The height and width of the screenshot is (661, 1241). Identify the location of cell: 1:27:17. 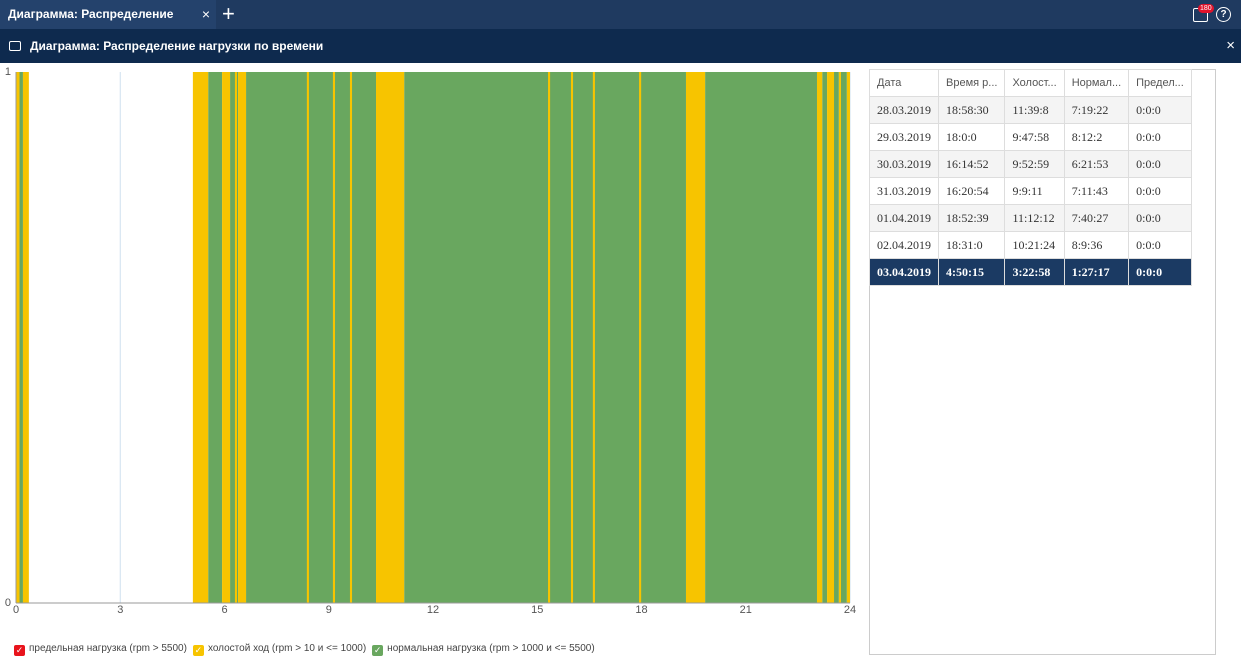
(1096, 272).